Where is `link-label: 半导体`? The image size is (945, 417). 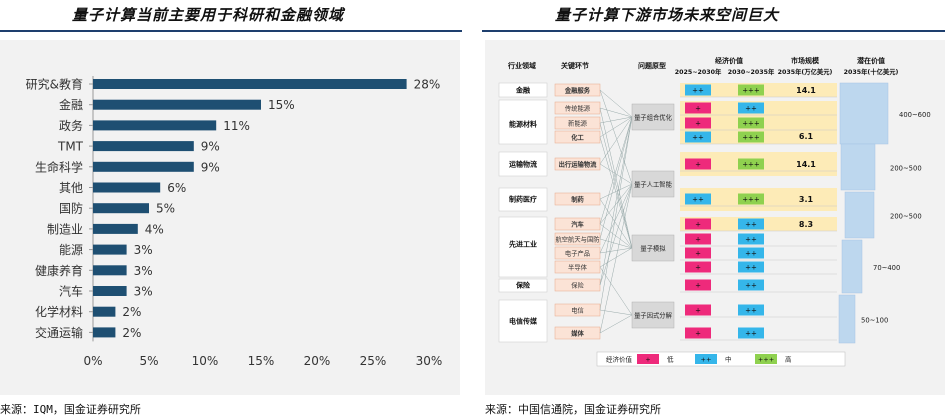 link-label: 半导体 is located at coordinates (578, 267).